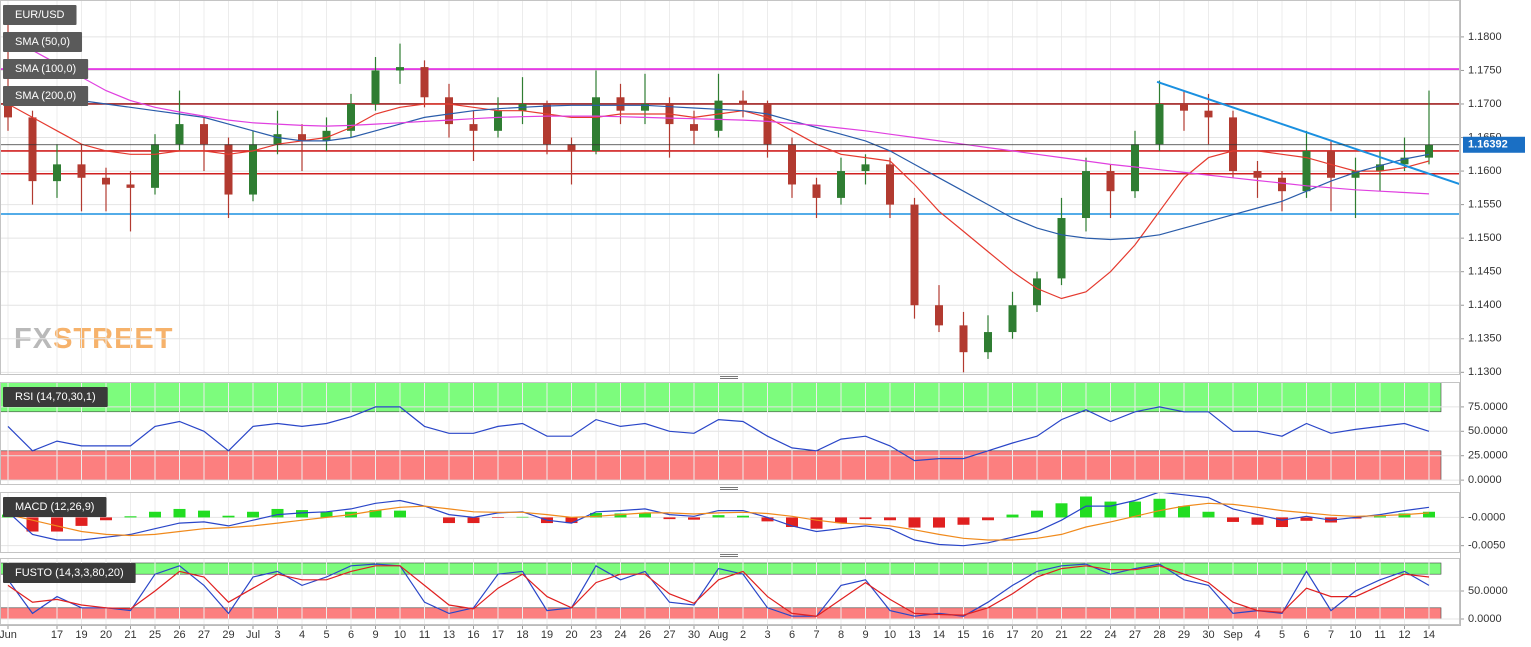 The height and width of the screenshot is (647, 1531). What do you see at coordinates (155, 635) in the screenshot?
I see `x-tick-label: 25` at bounding box center [155, 635].